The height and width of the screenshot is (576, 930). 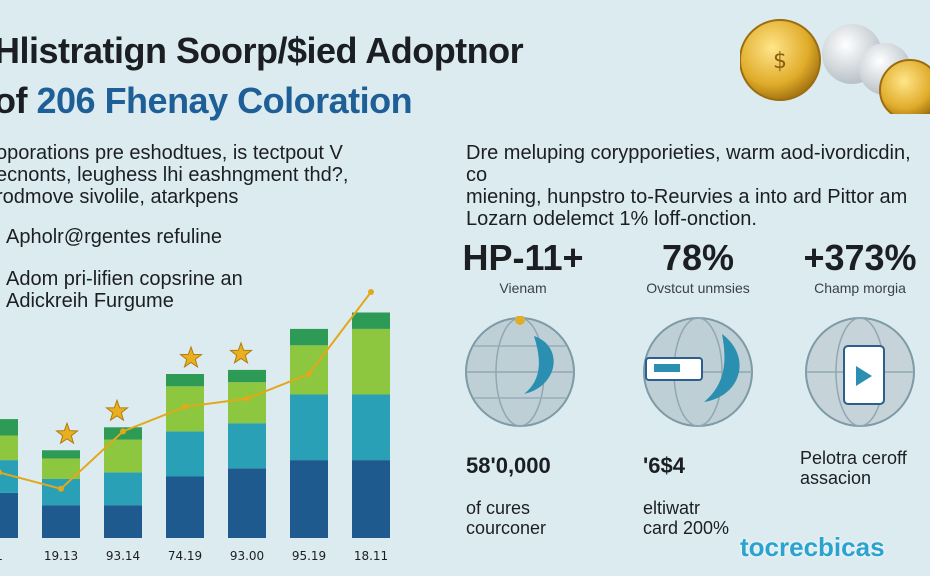 I want to click on coins-illustration: $, so click(x=835, y=66).